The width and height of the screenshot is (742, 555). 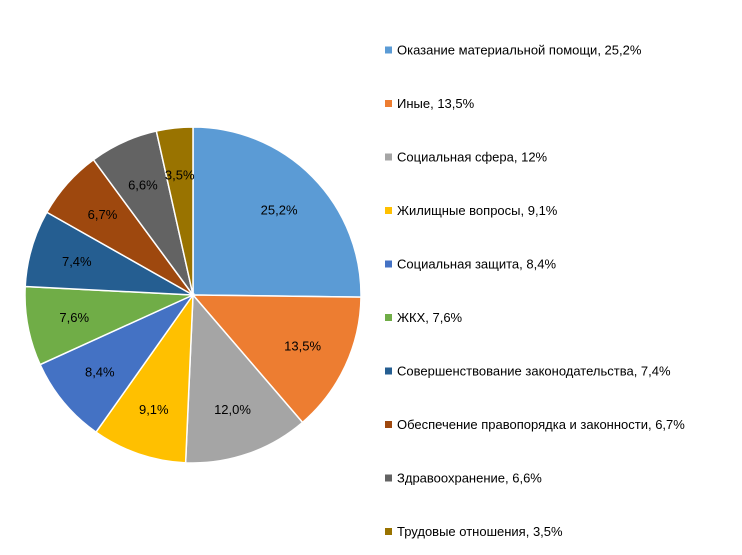 I want to click on legend-item-5: Социальная защита, 8,4%, so click(x=470, y=264).